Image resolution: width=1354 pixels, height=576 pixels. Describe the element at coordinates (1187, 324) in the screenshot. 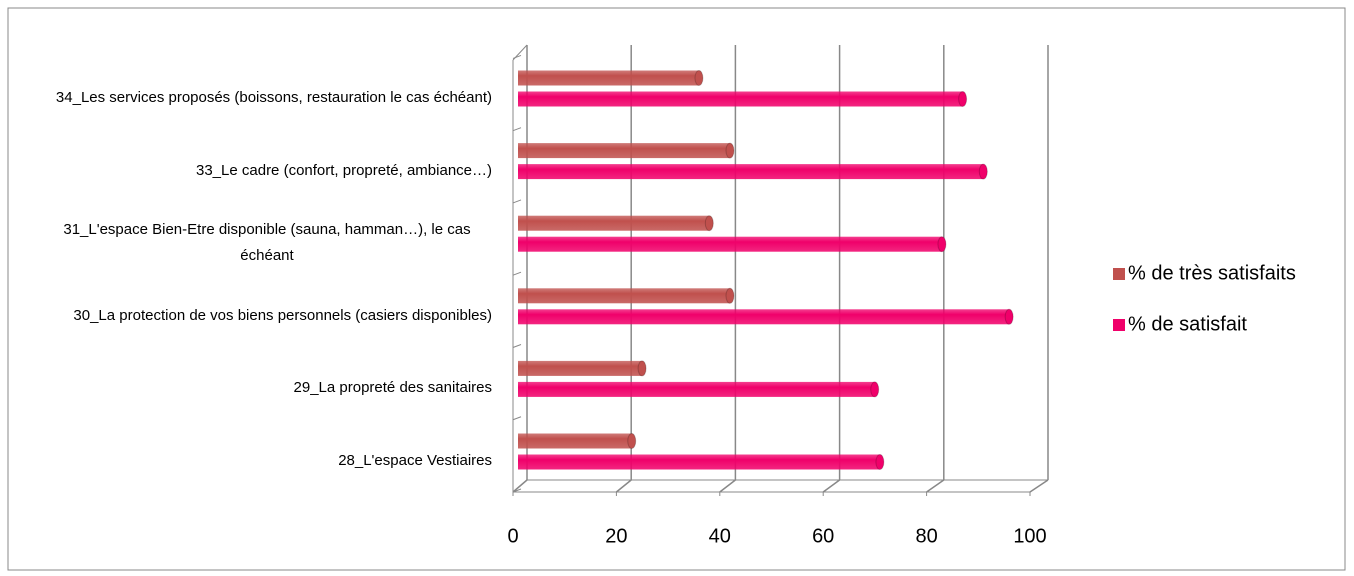

I see `legend-label: % de satisfait` at that location.